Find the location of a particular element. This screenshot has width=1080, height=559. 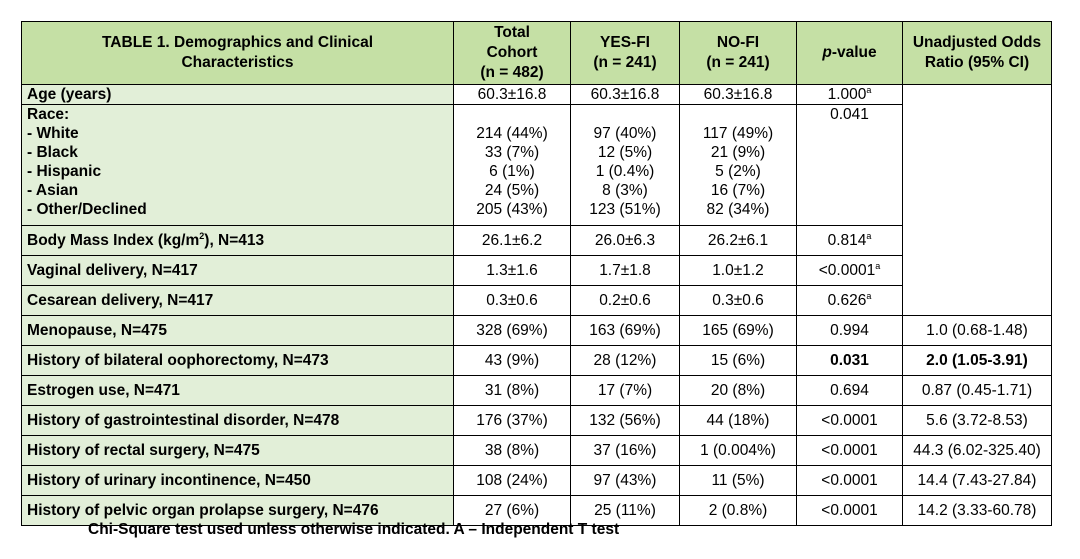

cell-or: 44.3 (6.02-325.40) is located at coordinates (977, 450).